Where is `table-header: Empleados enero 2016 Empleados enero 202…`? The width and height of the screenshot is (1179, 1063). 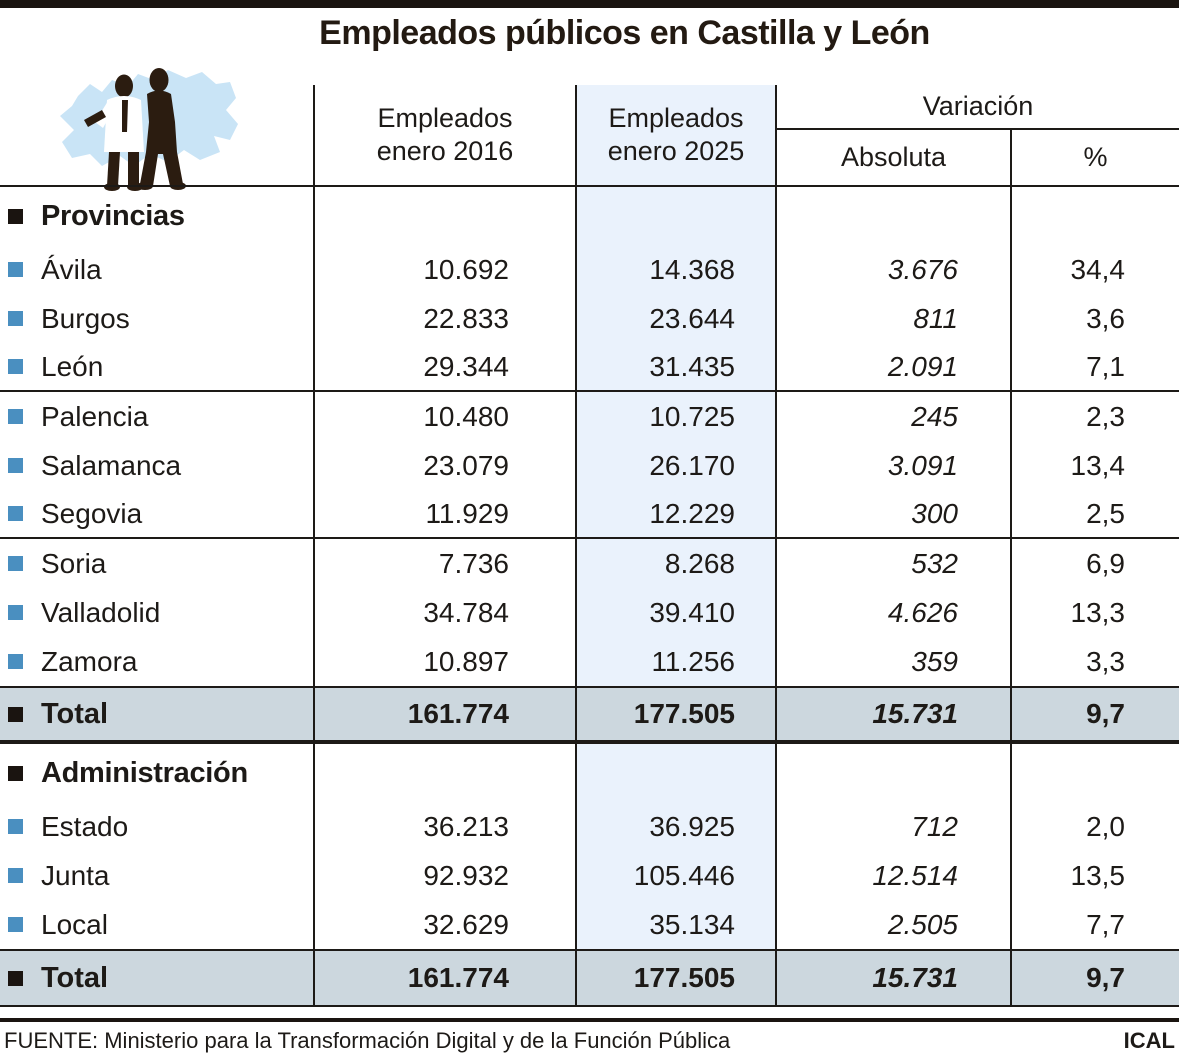 table-header: Empleados enero 2016 Empleados enero 202… is located at coordinates (589, 136).